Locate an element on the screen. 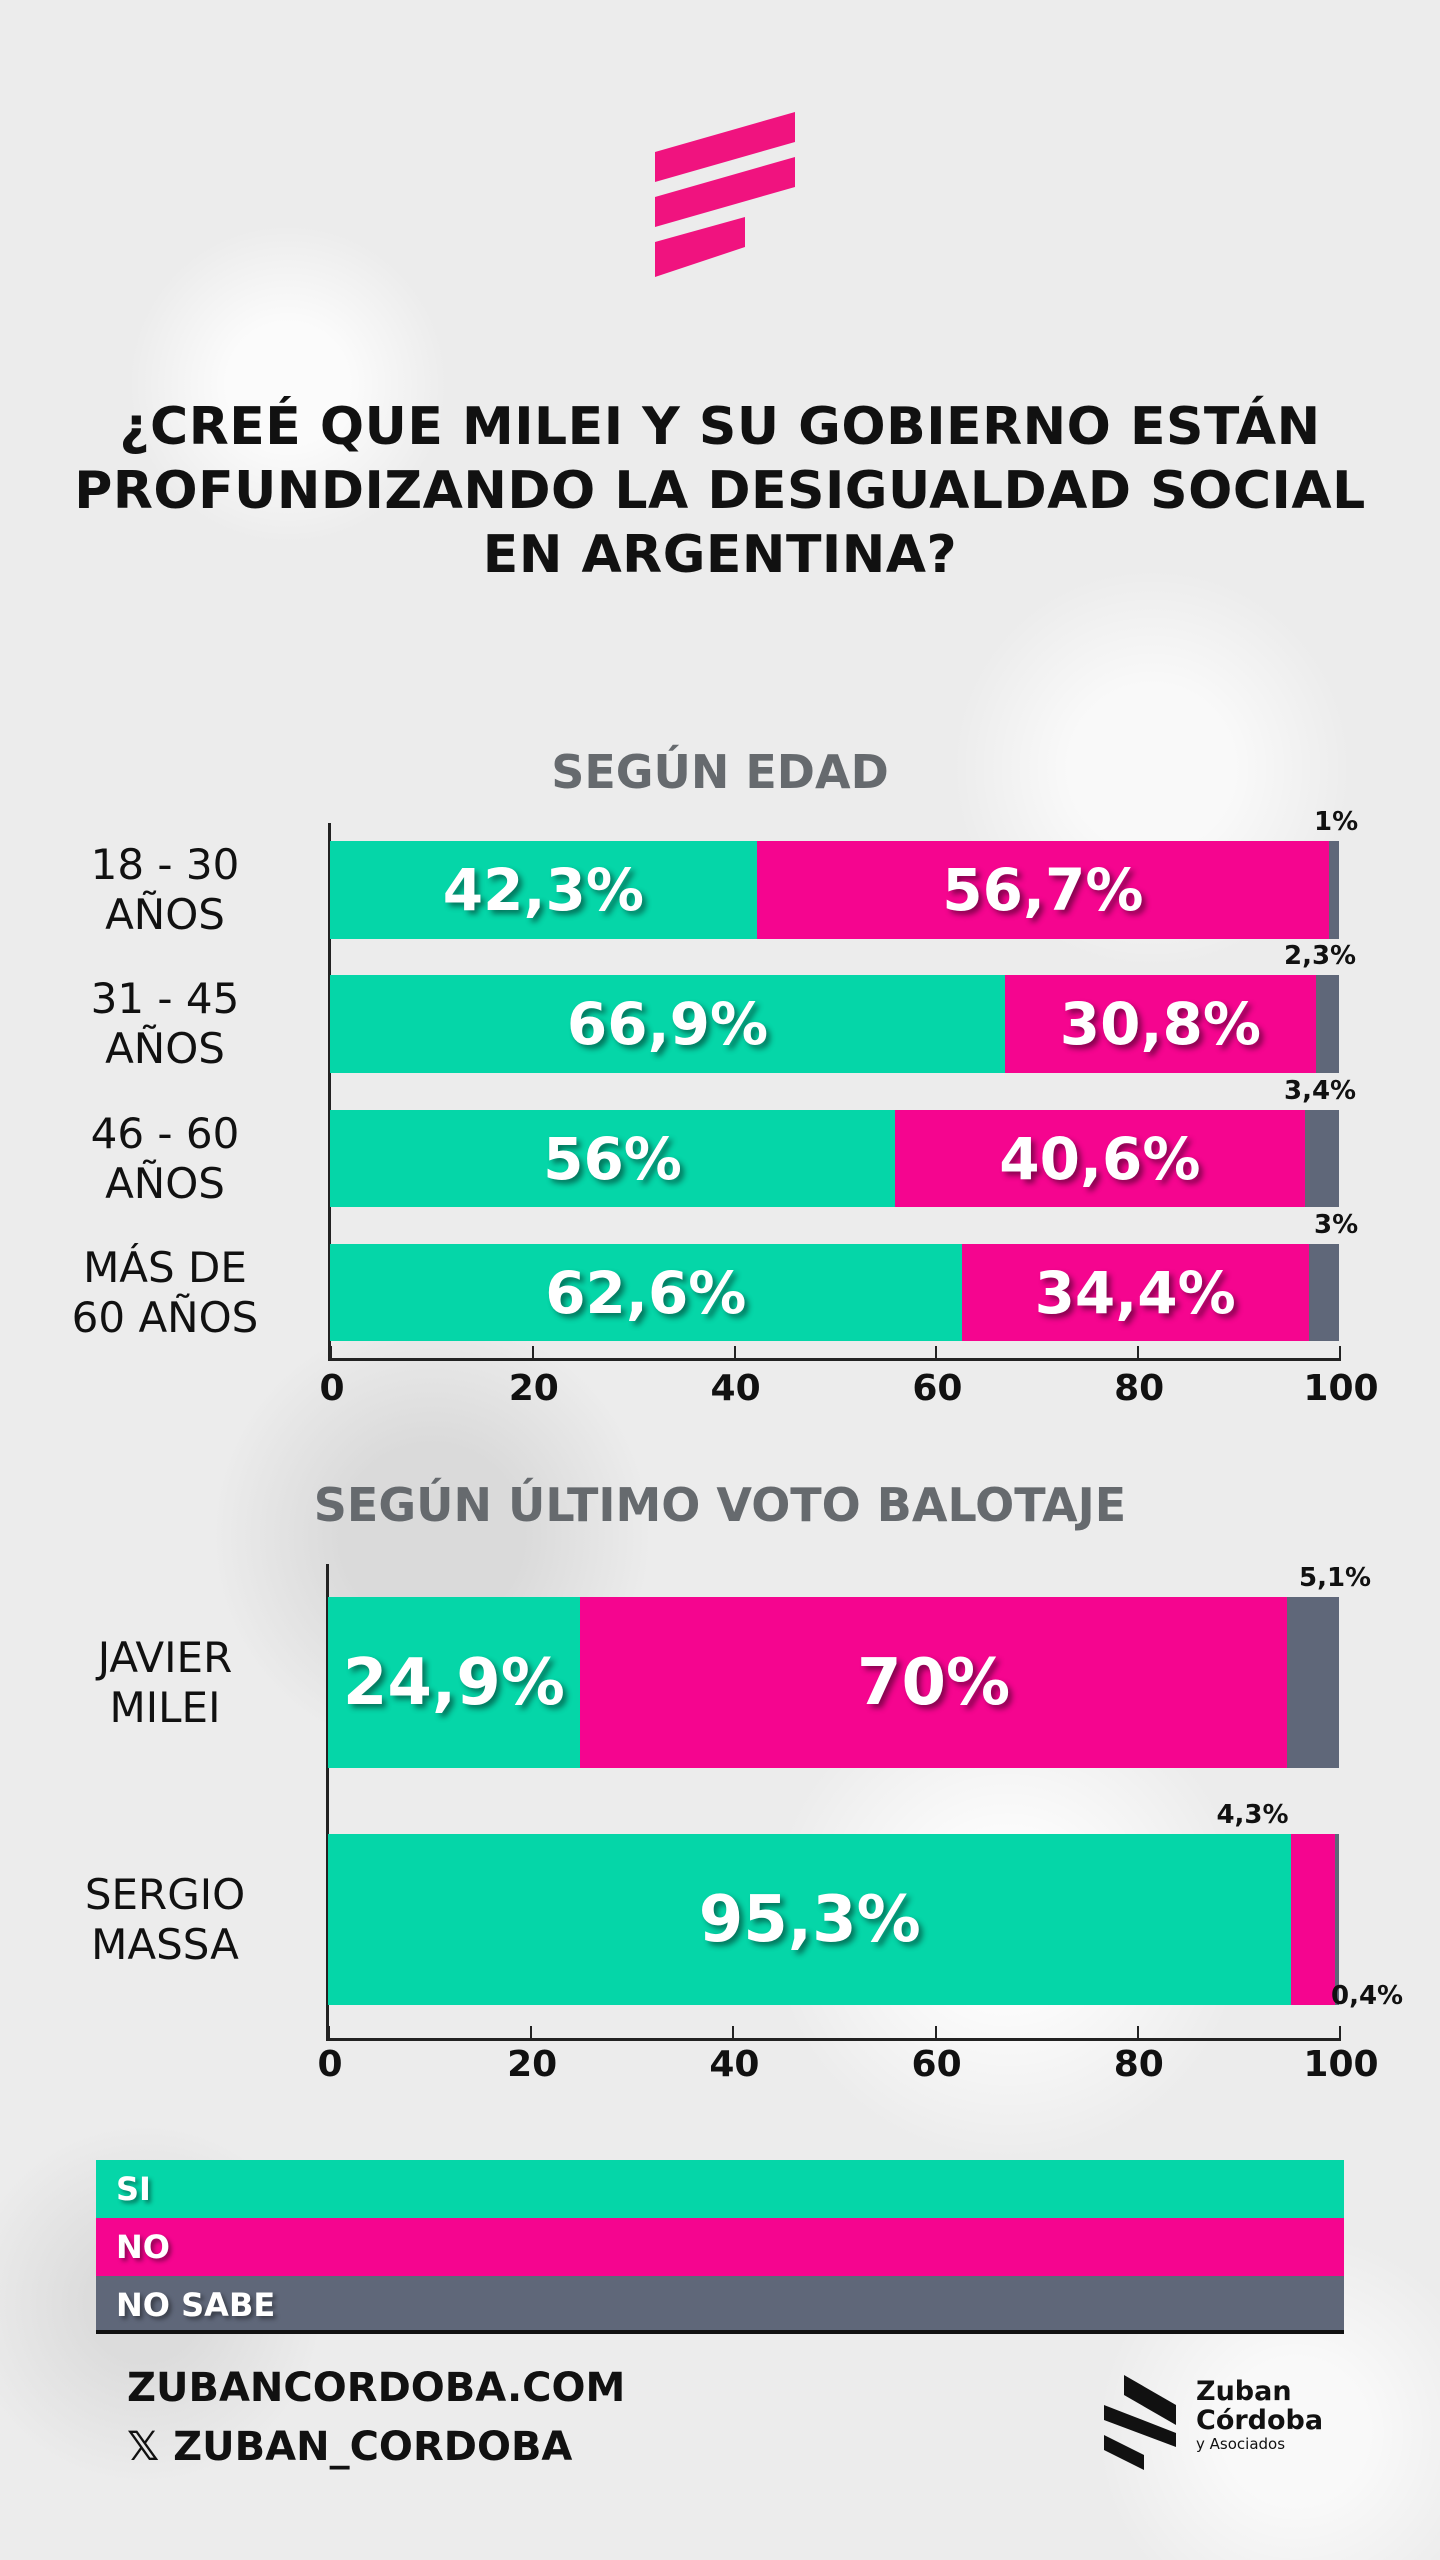 The image size is (1440, 2560). category-label-line: 60 AÑOS is located at coordinates (165, 1317).